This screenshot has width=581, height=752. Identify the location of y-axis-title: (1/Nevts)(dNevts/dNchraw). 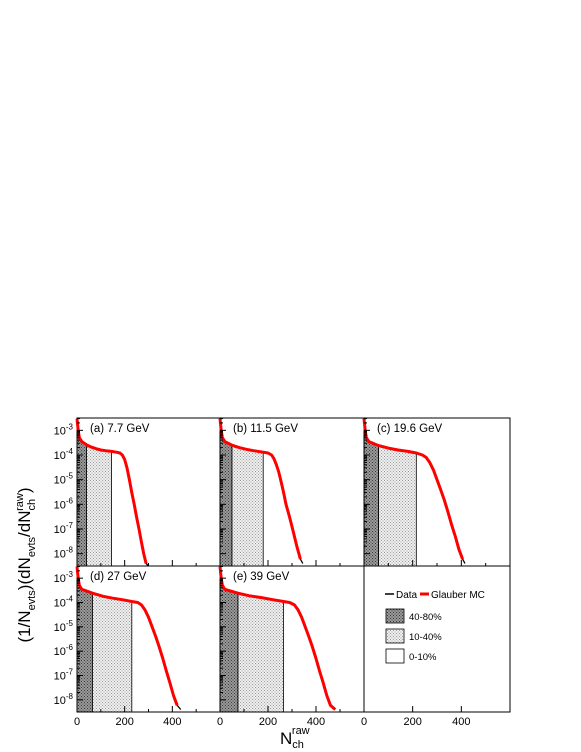
(26, 564).